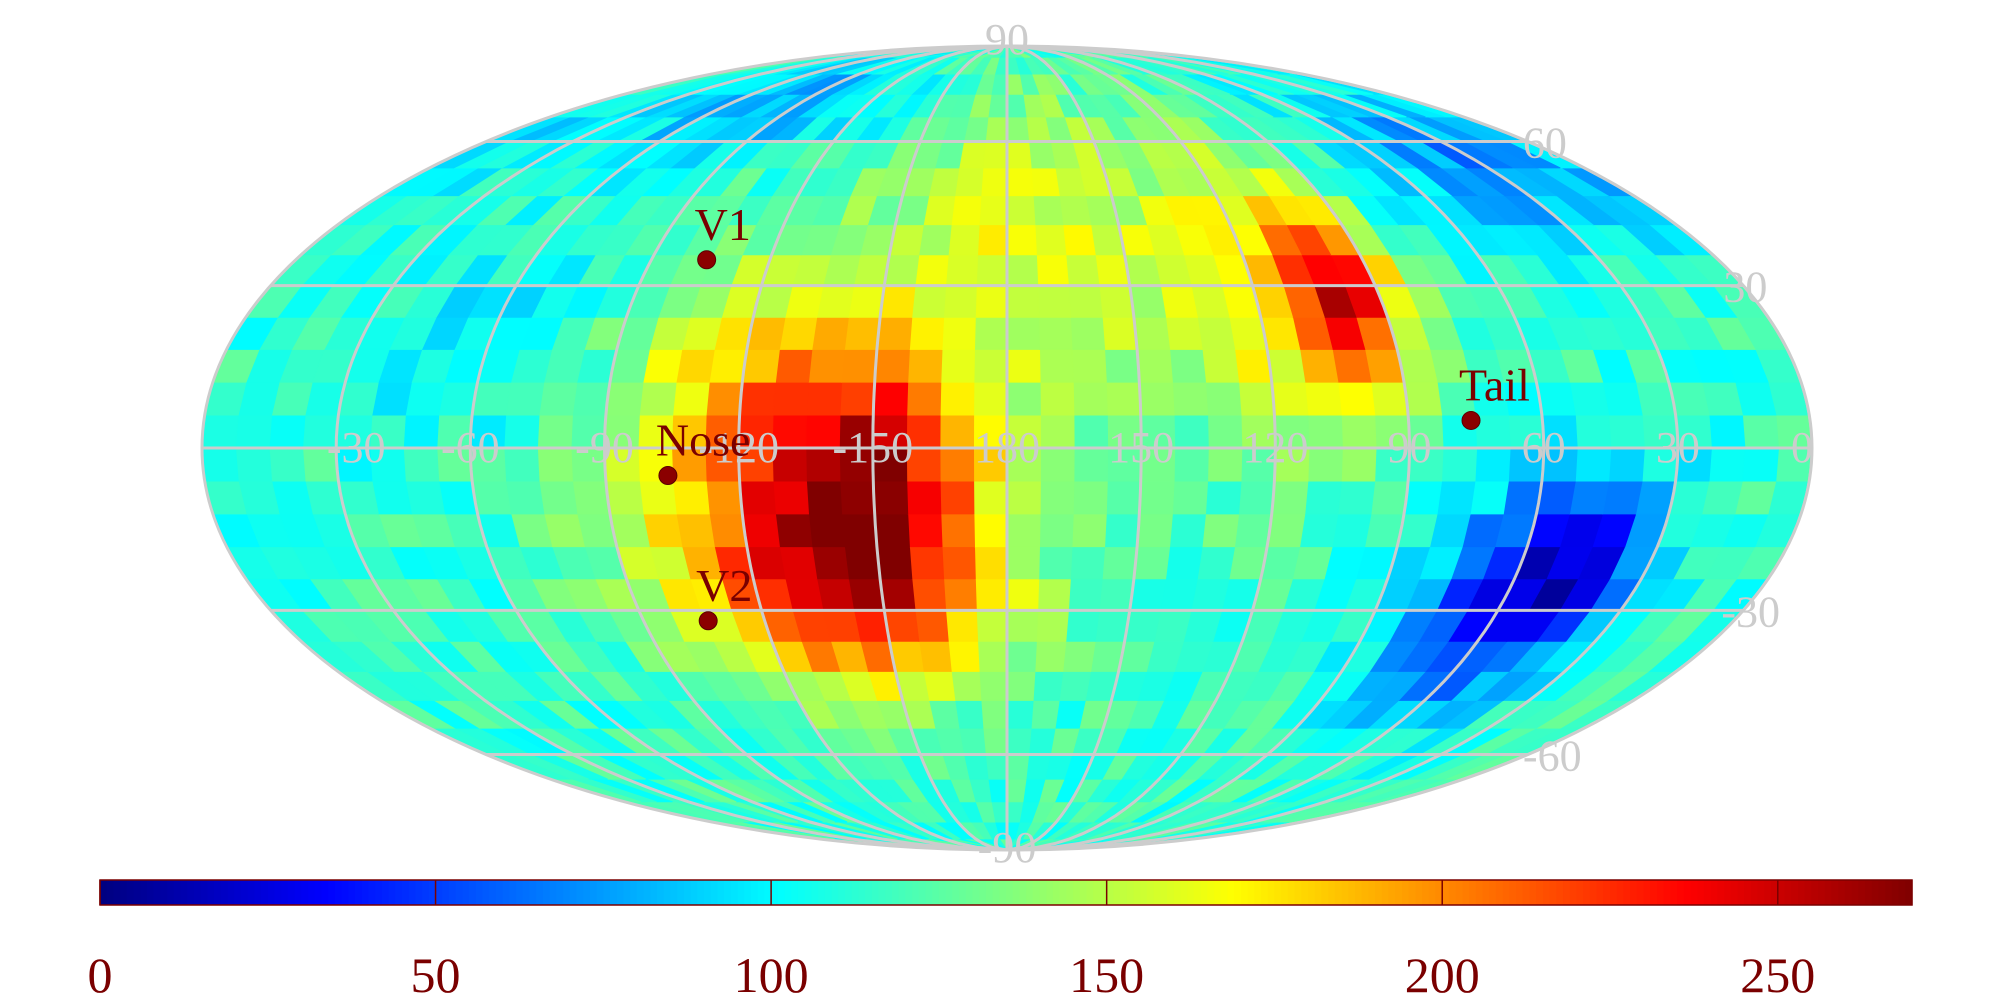 The image size is (2000, 1000). I want to click on marker-dot, so click(668, 476).